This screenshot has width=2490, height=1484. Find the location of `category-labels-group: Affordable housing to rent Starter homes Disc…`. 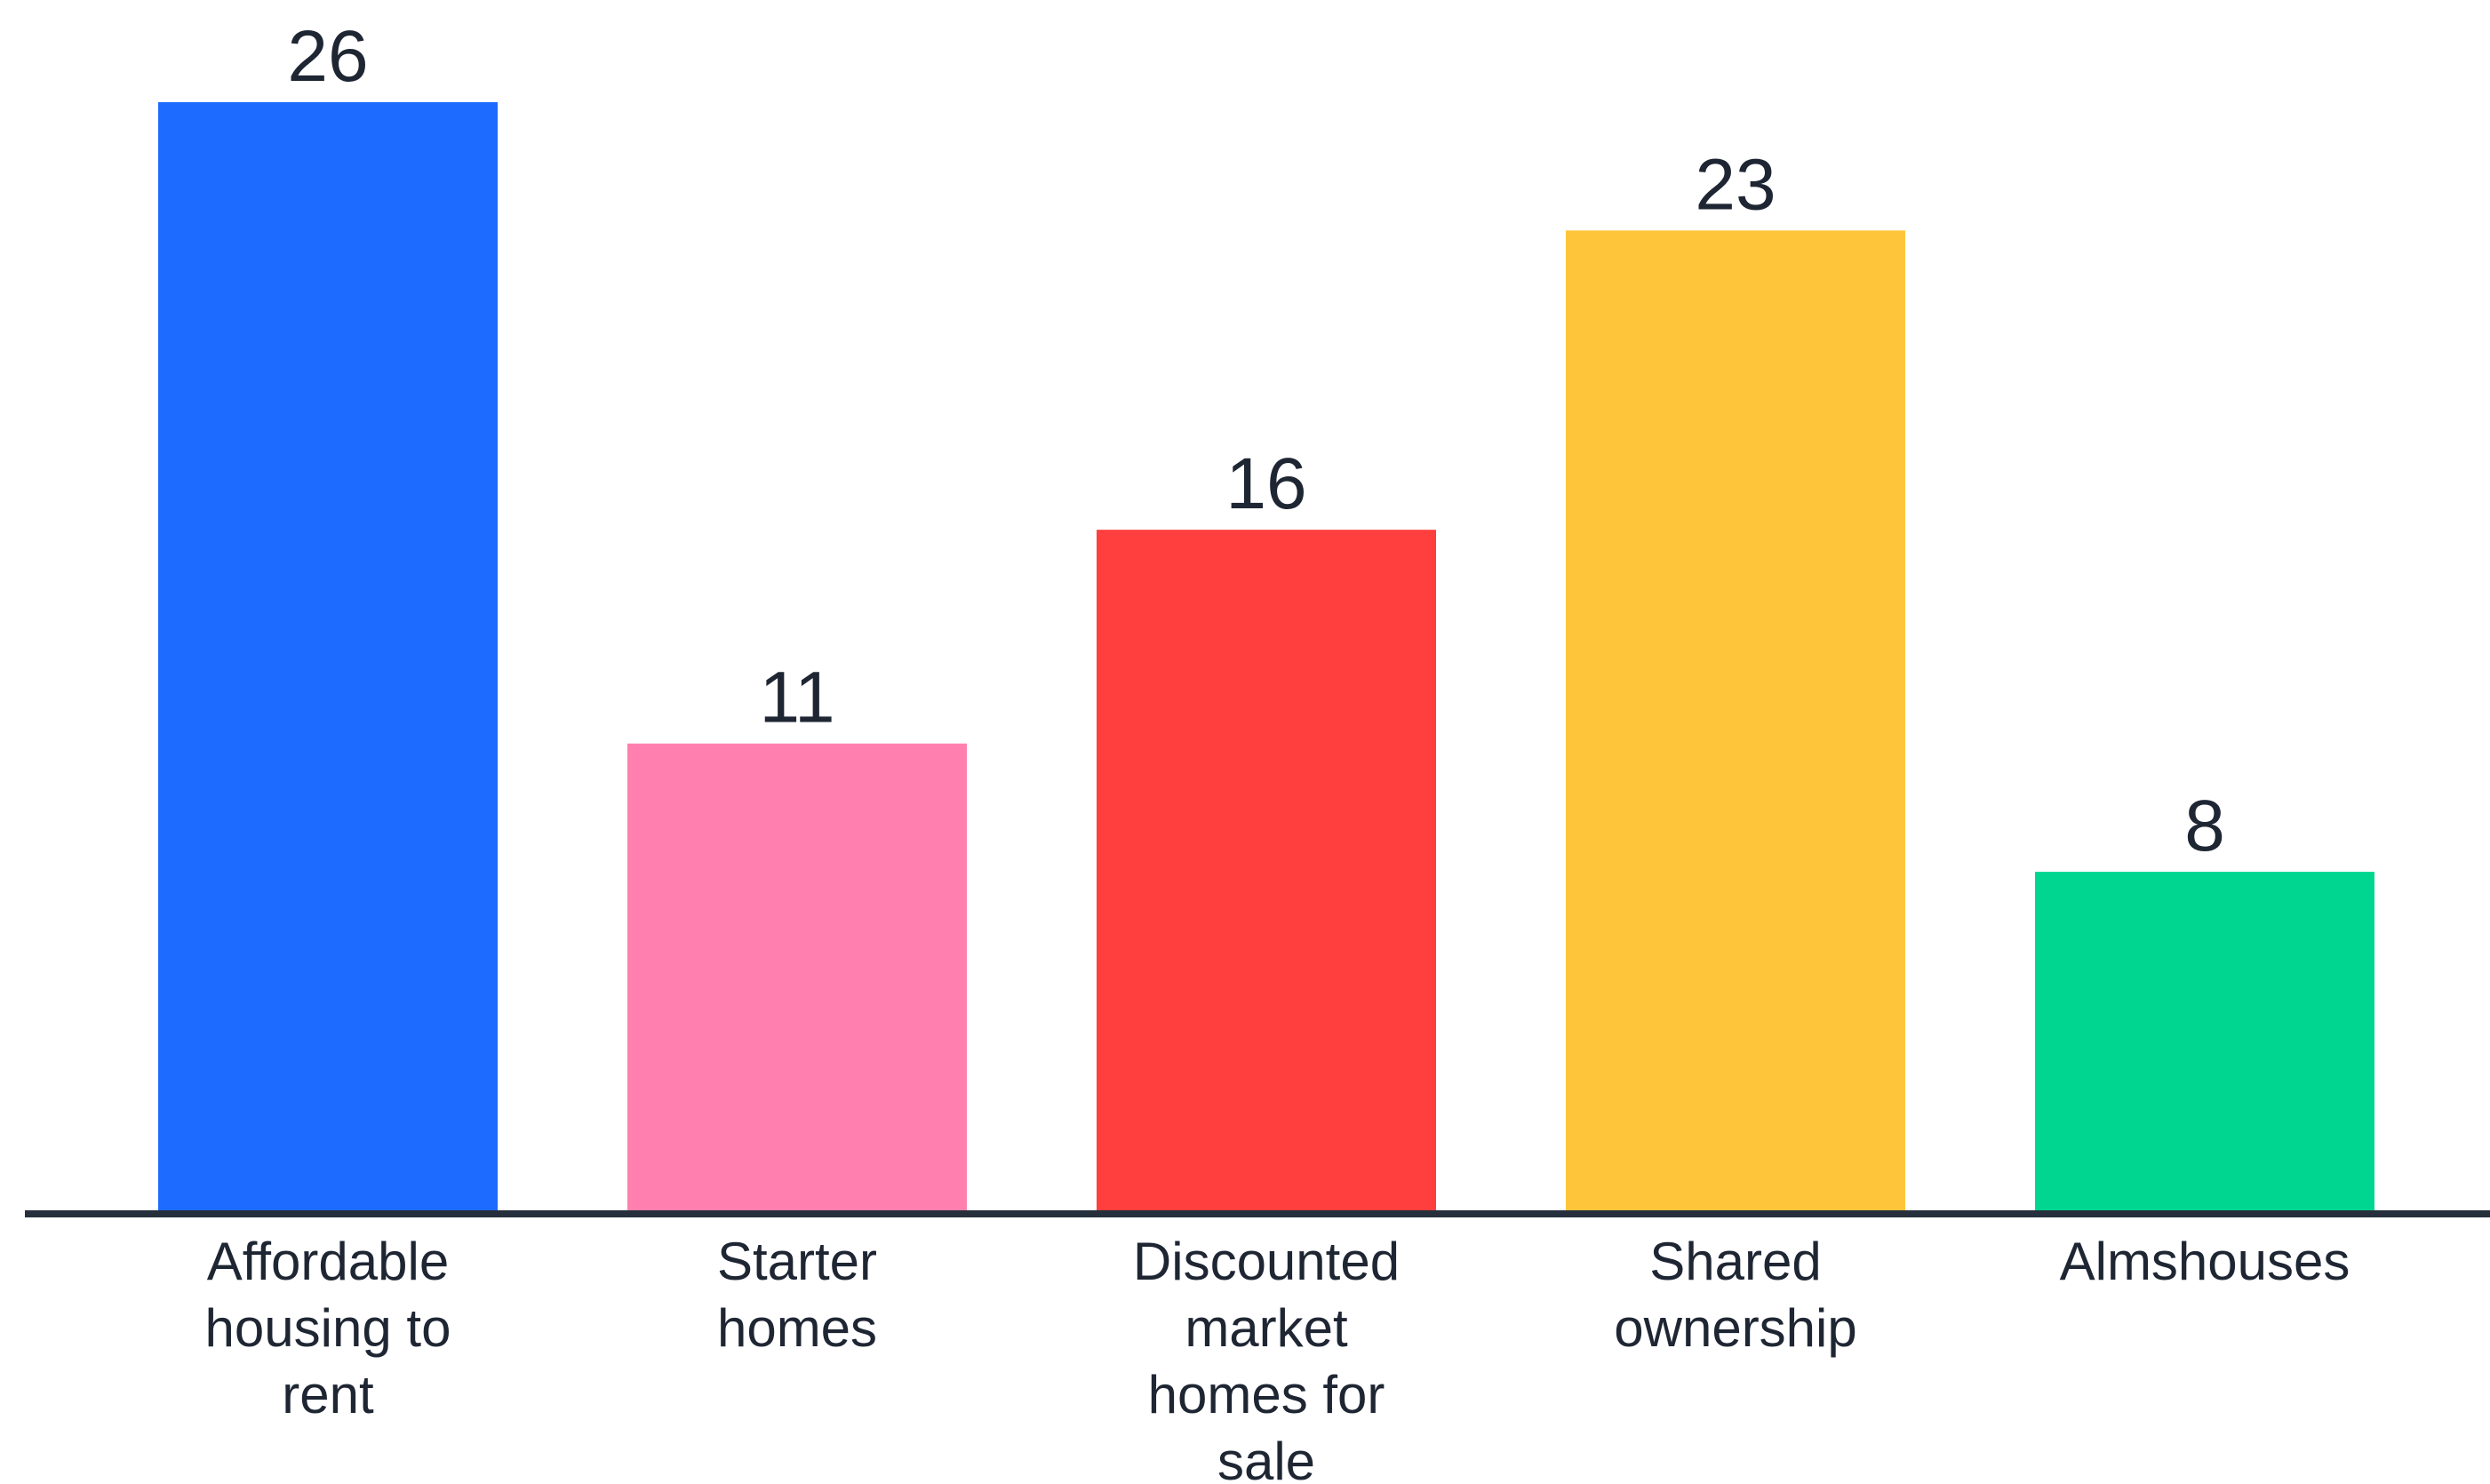

category-labels-group: Affordable housing to rent Starter homes Disc… is located at coordinates (1277, 1358).